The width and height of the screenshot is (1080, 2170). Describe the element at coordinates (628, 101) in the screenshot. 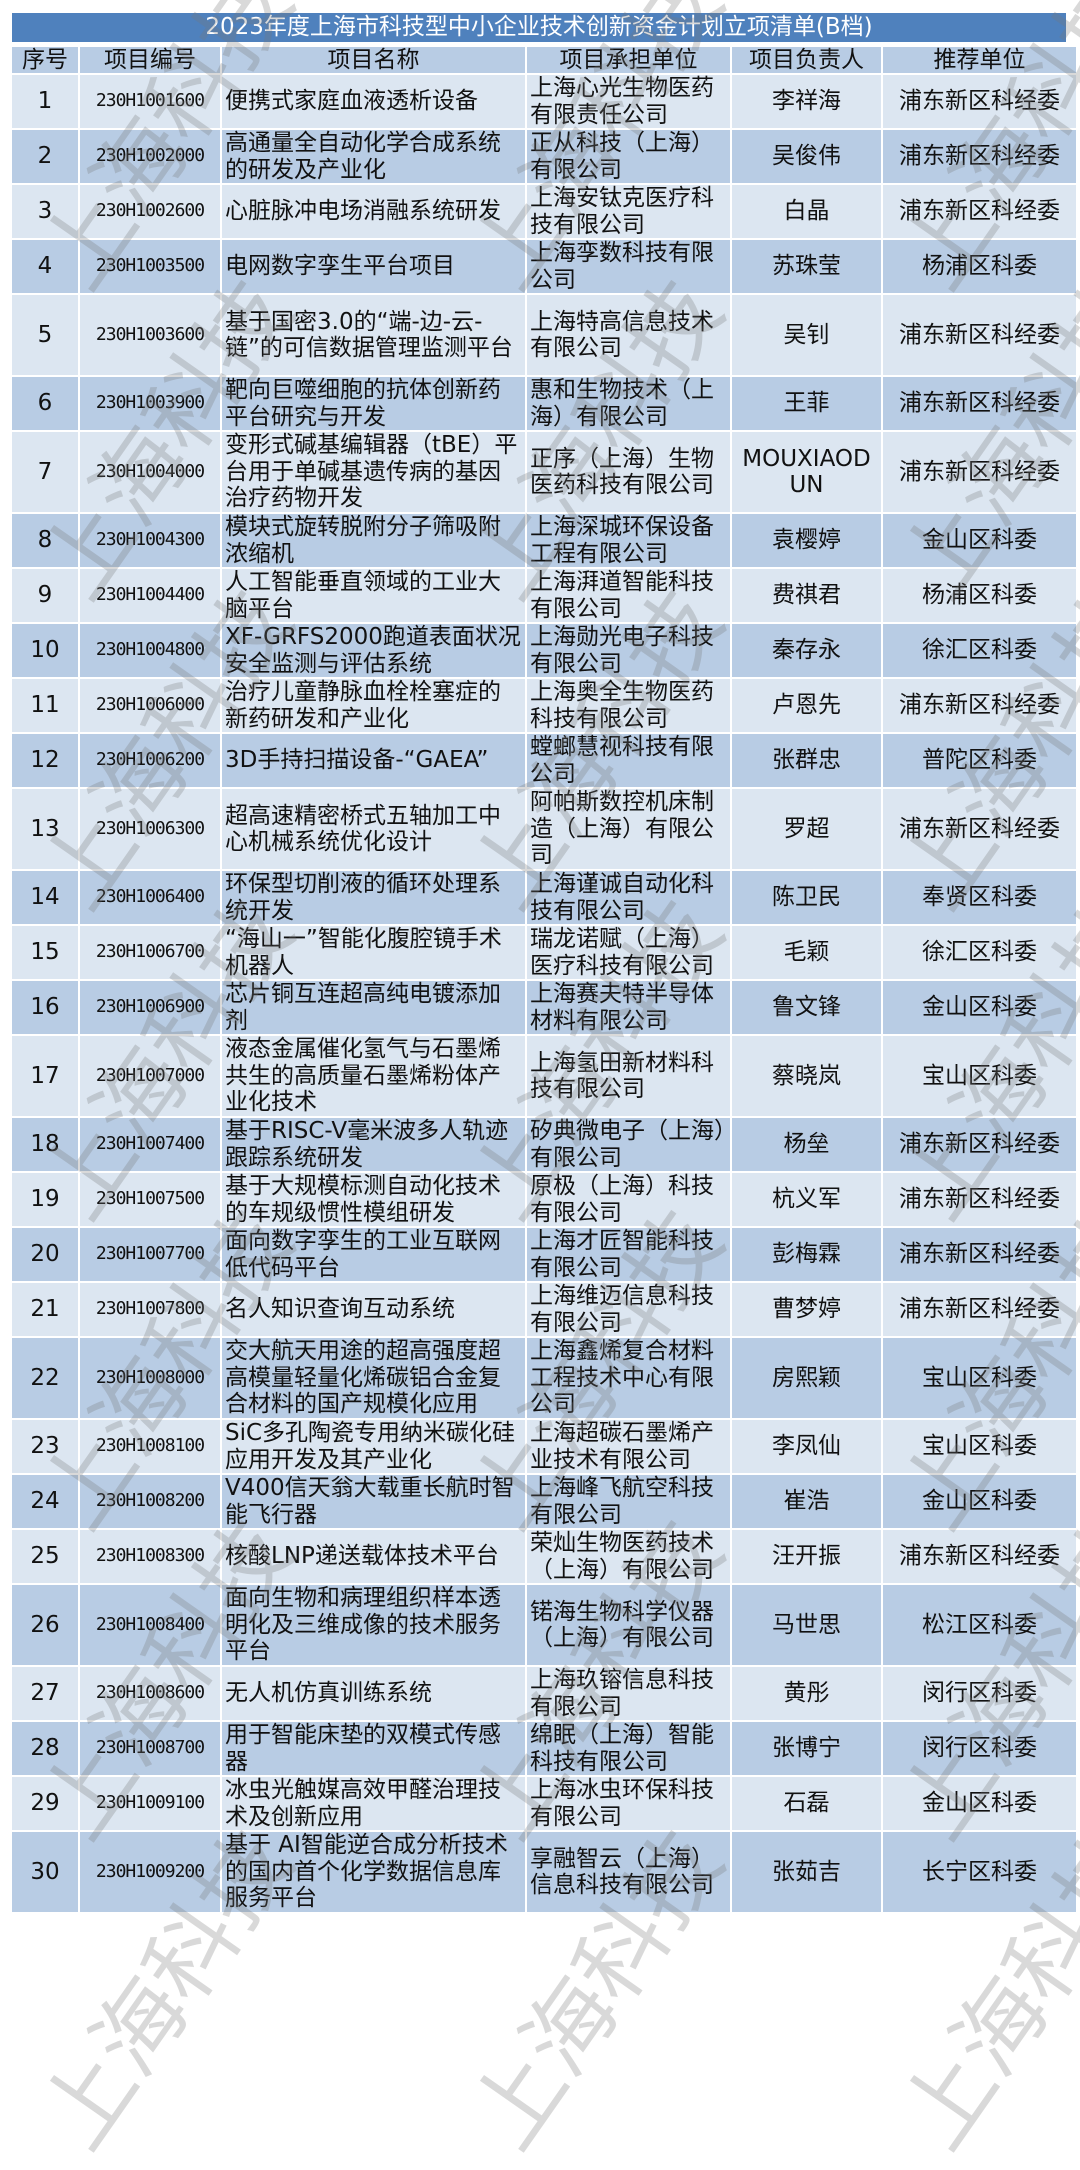

I see `cell-organization: 上海心光生物医药有限责任公司` at that location.